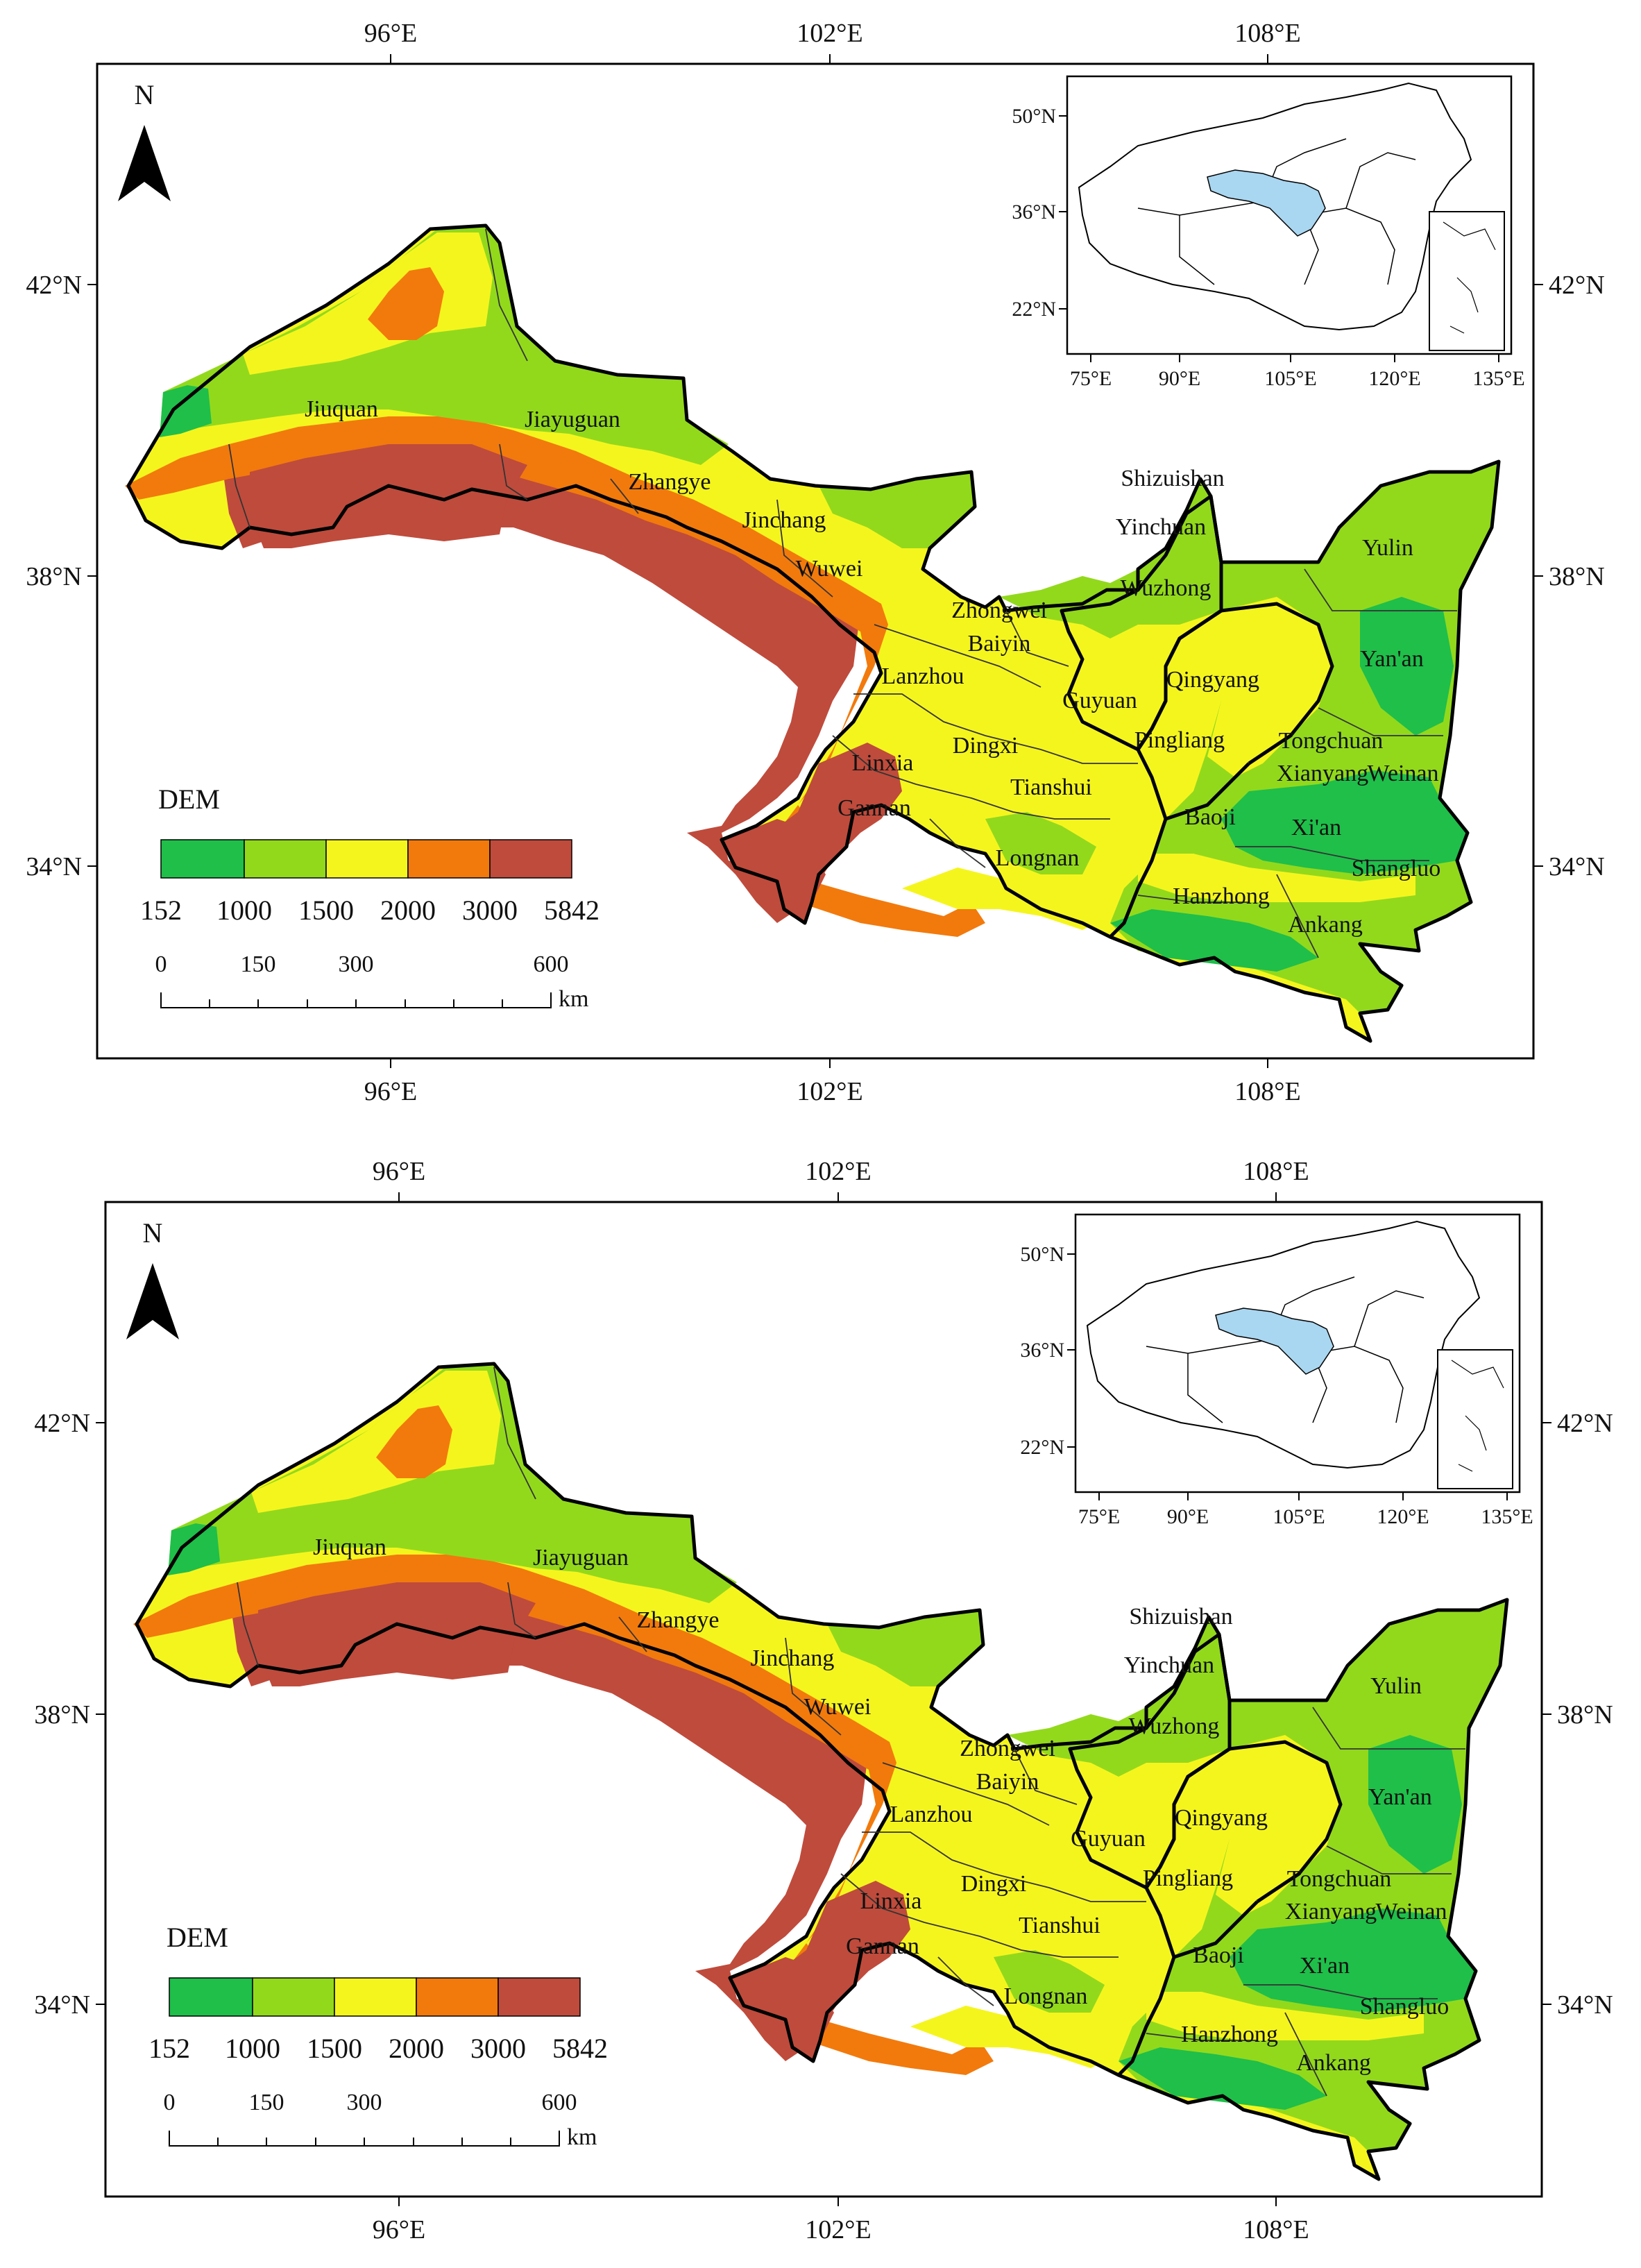  What do you see at coordinates (1325, 1966) in the screenshot?
I see `city-label: Xi'an` at bounding box center [1325, 1966].